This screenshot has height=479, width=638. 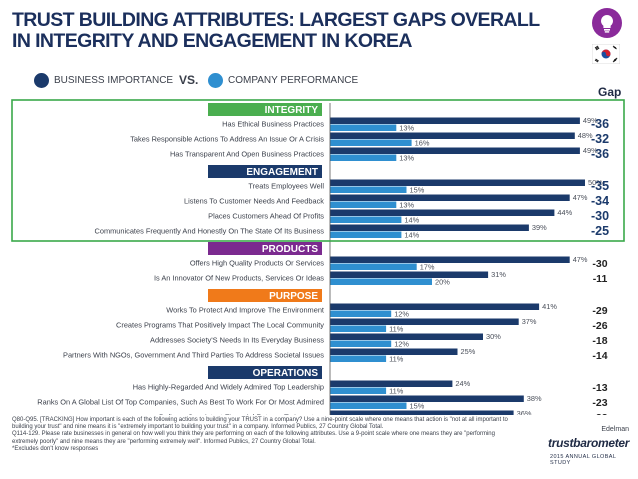 I want to click on importance-legend-label: BUSINESS IMPORTANCE, so click(x=114, y=80).